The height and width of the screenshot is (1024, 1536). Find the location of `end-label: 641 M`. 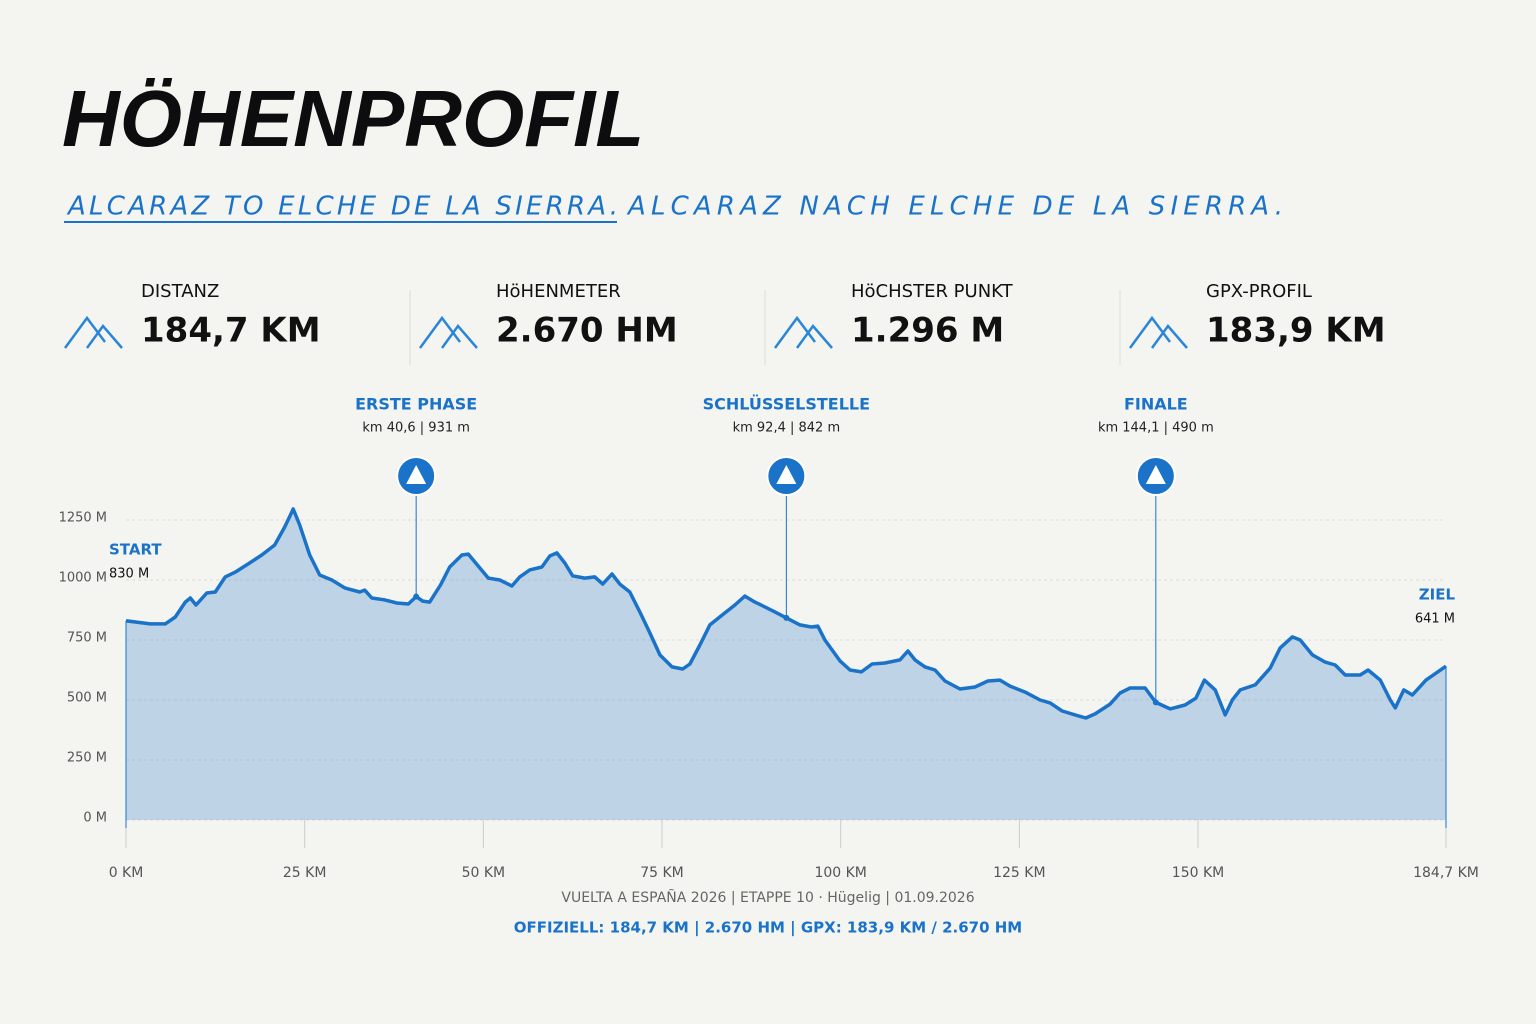

end-label: 641 M is located at coordinates (1435, 619).